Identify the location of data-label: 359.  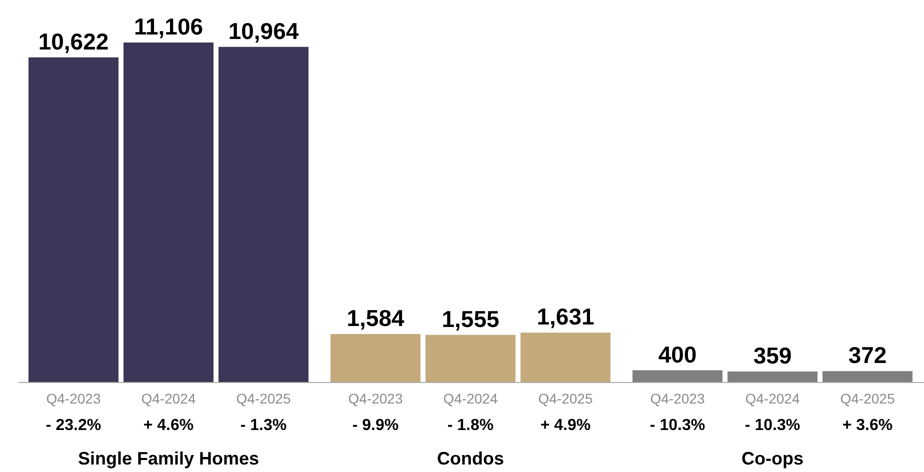
(772, 355).